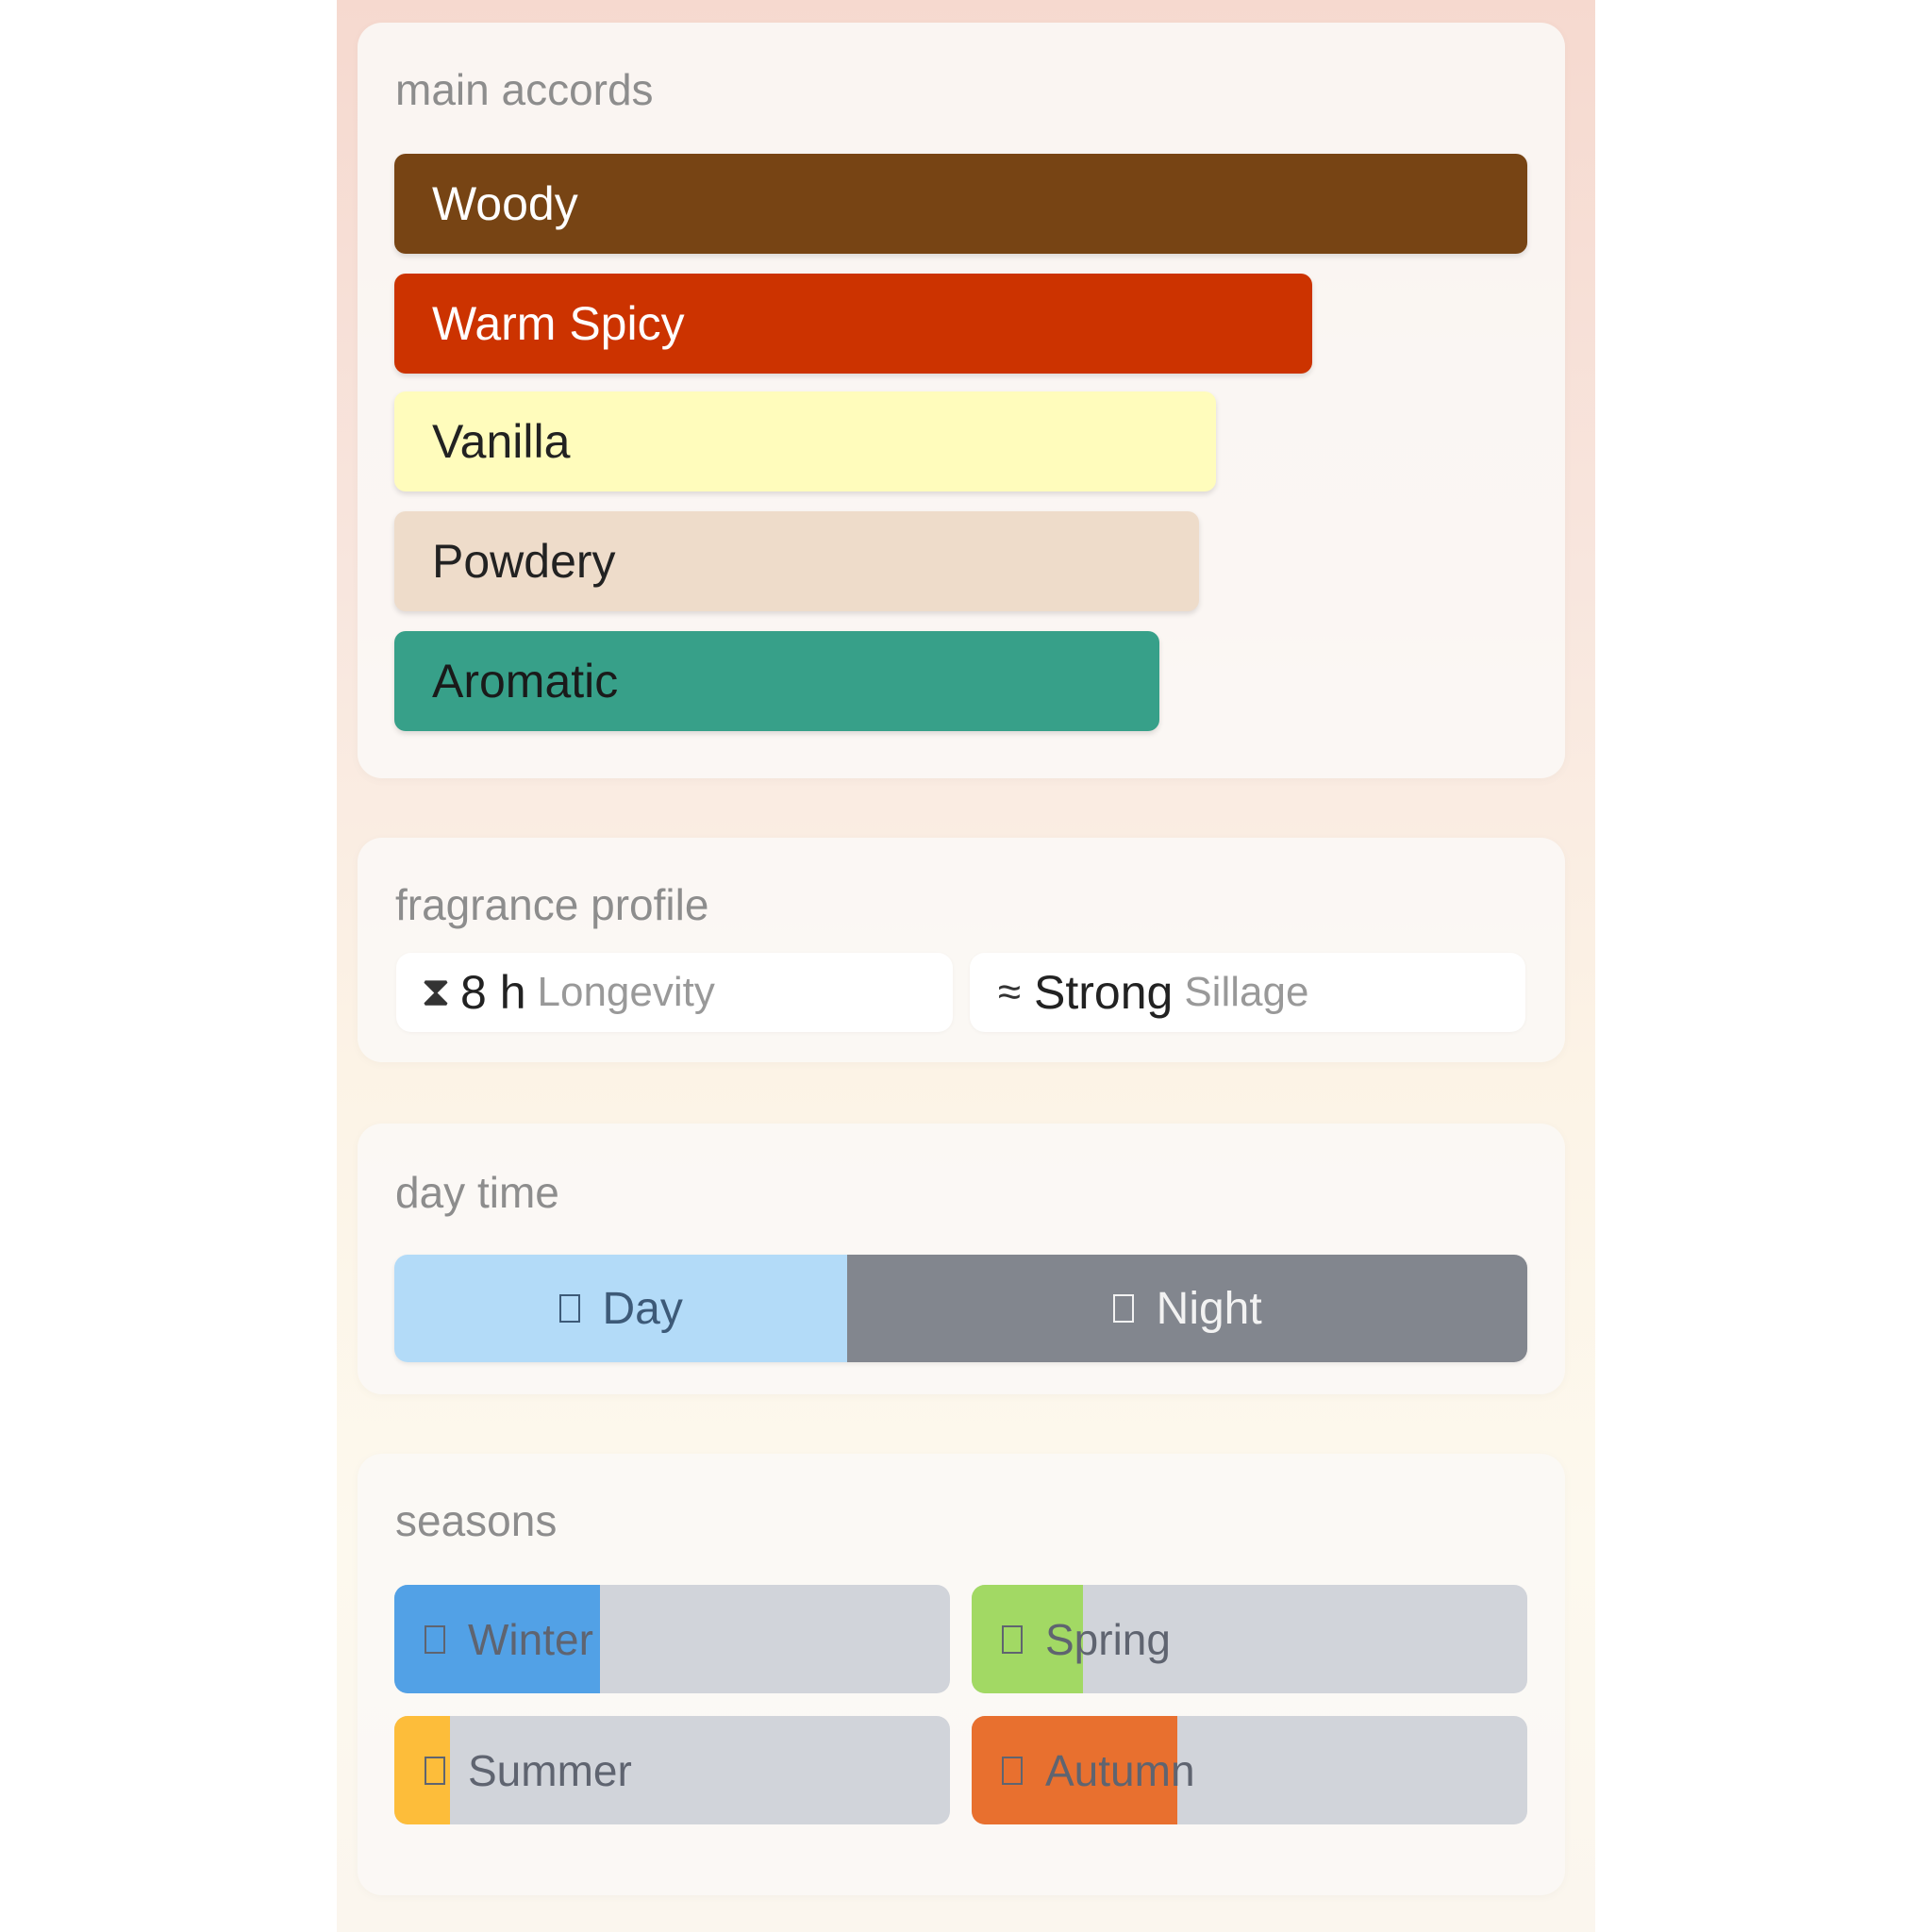  What do you see at coordinates (550, 1770) in the screenshot?
I see `season-label: Summer` at bounding box center [550, 1770].